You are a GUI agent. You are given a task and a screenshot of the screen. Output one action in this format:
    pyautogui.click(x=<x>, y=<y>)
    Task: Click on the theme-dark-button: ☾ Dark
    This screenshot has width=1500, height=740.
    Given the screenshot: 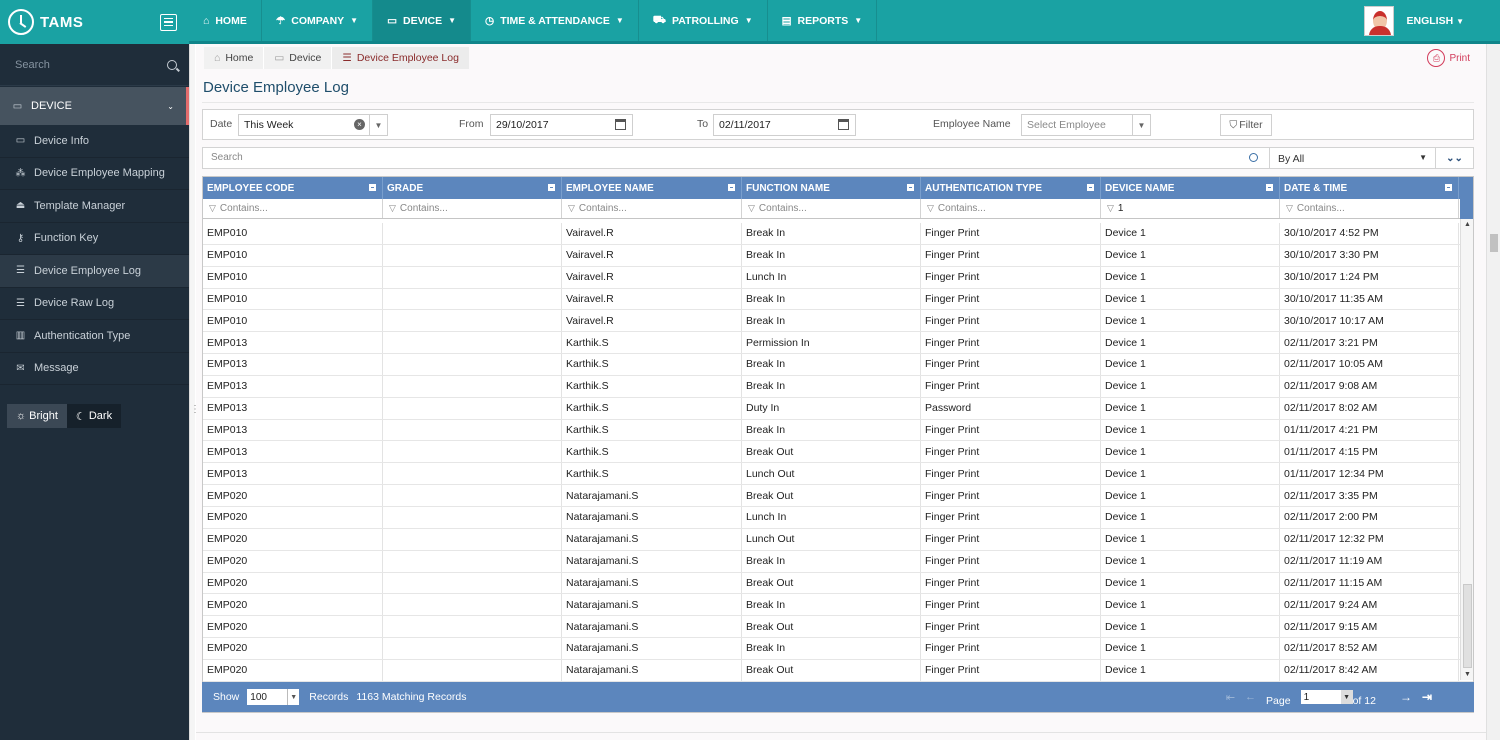 What is the action you would take?
    pyautogui.click(x=94, y=416)
    